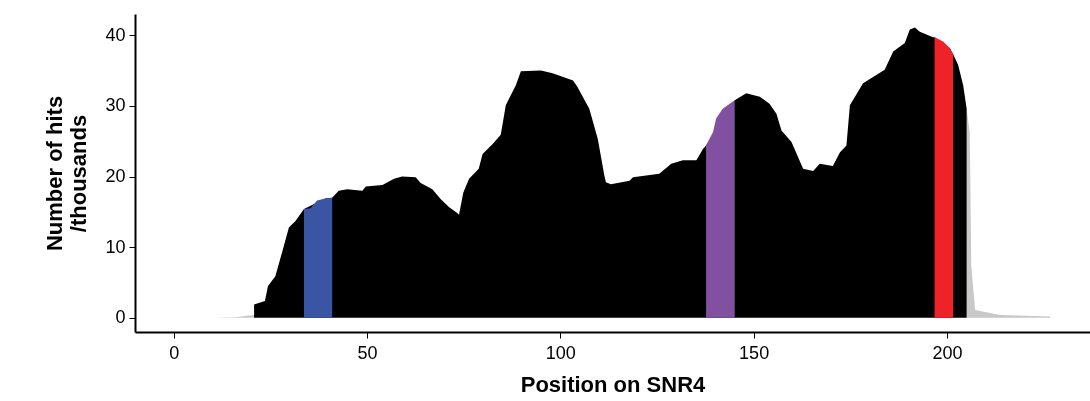  What do you see at coordinates (115, 176) in the screenshot?
I see `y-tick-label: 20` at bounding box center [115, 176].